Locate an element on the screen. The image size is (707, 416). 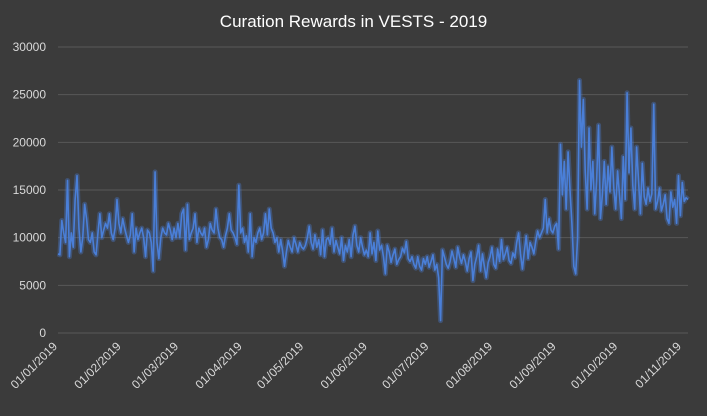
y-axis-ticks: 0 5000 10000 15000 20000 25000 30000 is located at coordinates (30, 190).